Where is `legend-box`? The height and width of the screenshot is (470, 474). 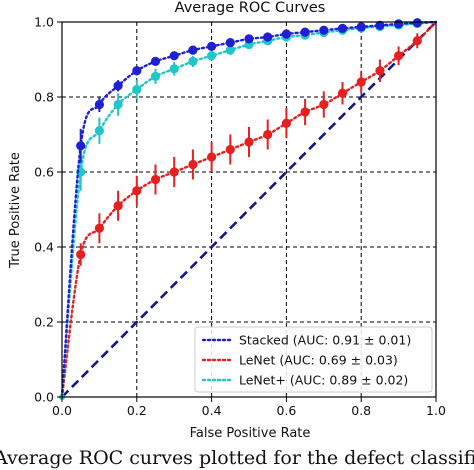 legend-box is located at coordinates (313, 359).